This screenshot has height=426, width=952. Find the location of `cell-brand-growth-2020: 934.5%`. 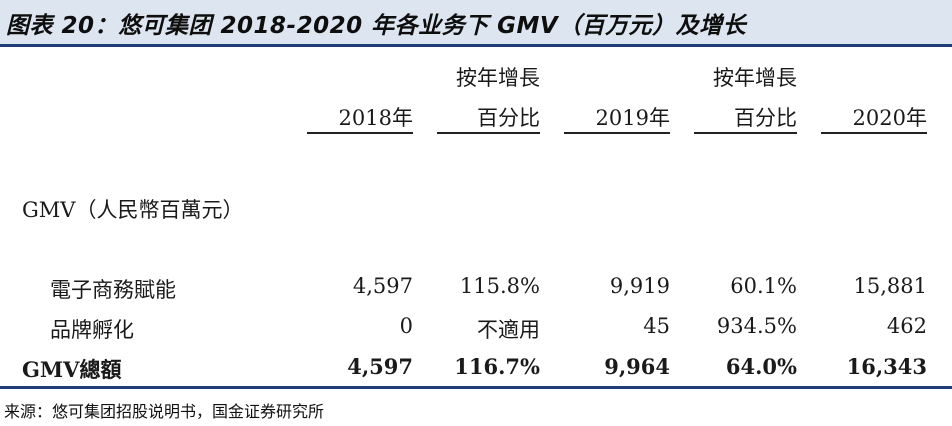

cell-brand-growth-2020: 934.5% is located at coordinates (756, 326).